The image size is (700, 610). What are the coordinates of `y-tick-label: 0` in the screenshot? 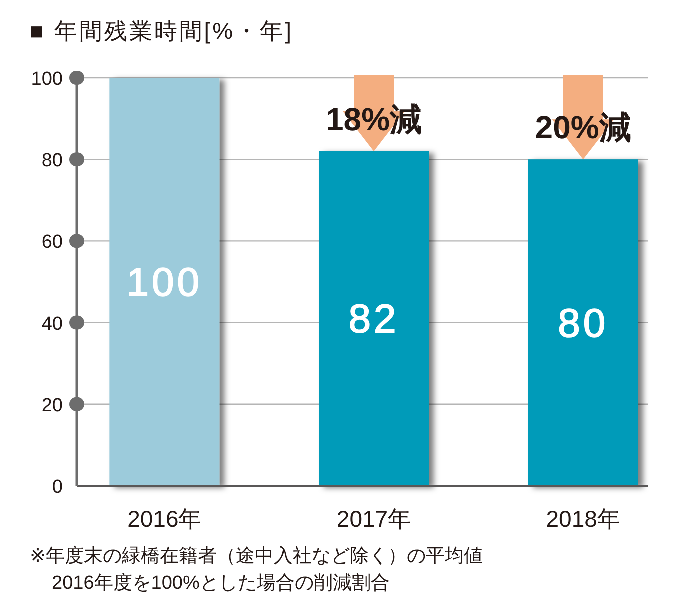 It's located at (57, 487).